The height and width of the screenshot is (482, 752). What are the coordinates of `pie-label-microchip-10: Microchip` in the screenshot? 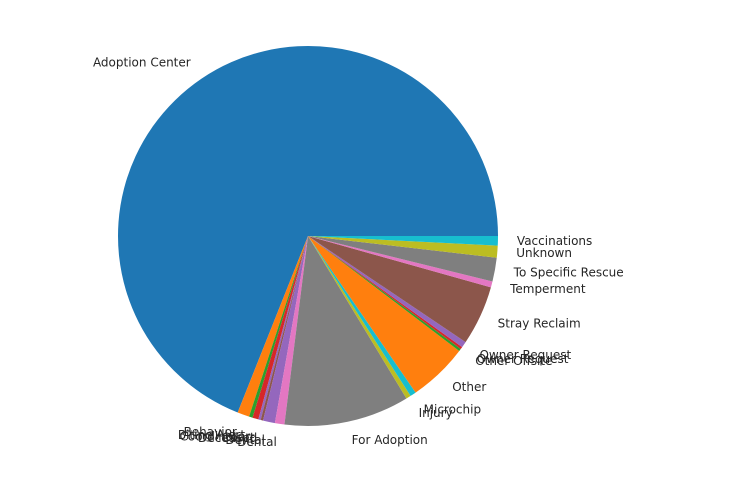 It's located at (452, 410).